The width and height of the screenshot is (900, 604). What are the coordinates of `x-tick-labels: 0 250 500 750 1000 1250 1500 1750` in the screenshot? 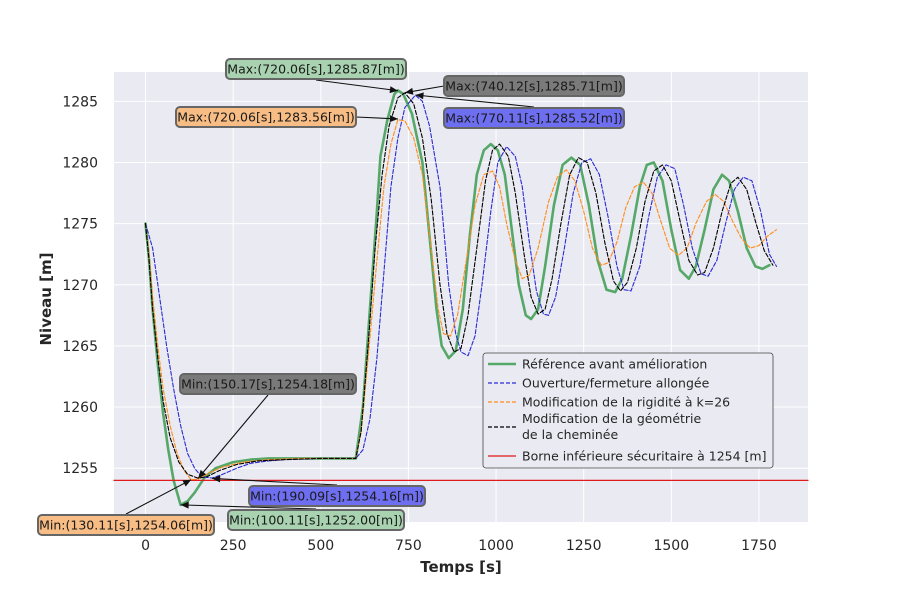 It's located at (459, 546).